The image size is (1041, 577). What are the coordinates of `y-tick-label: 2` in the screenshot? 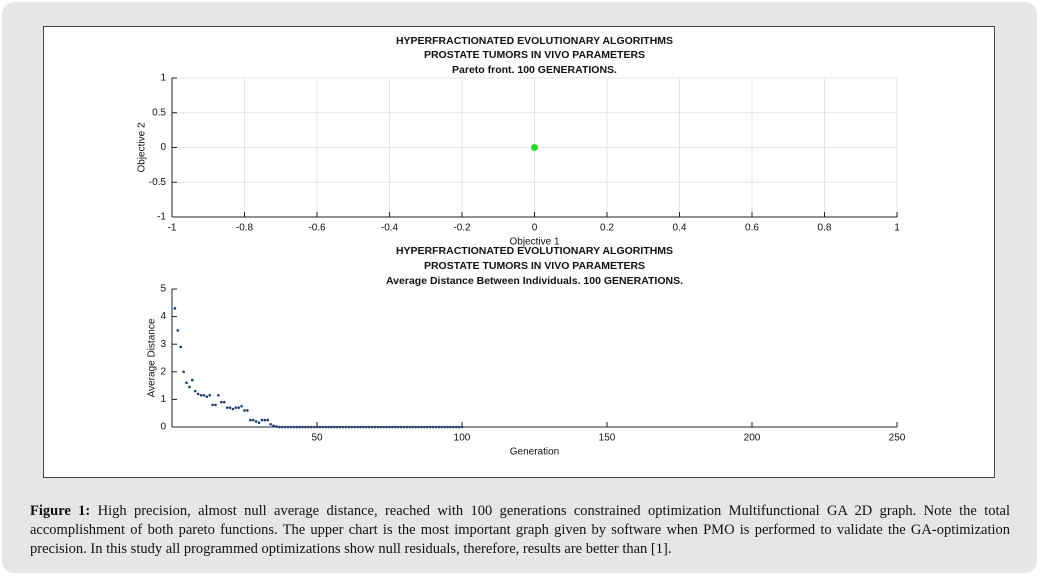 It's located at (163, 371).